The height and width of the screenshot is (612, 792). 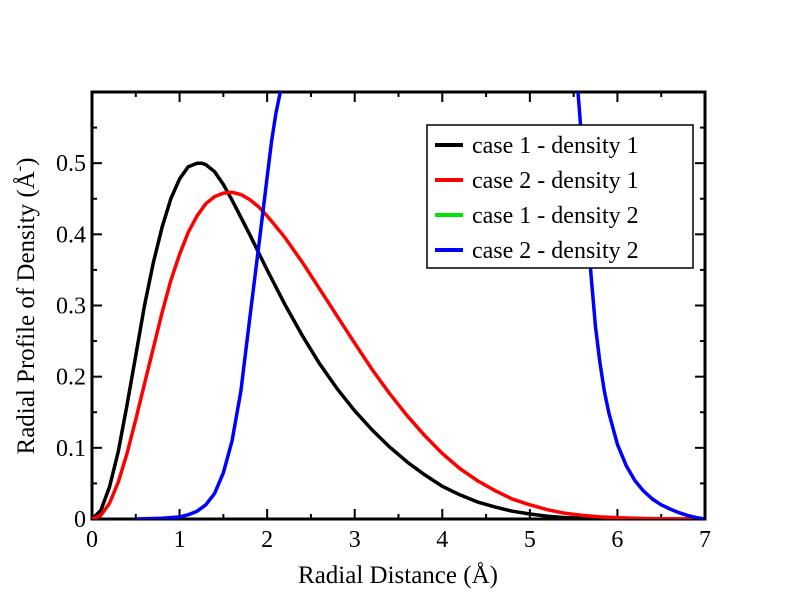 I want to click on x-tick-label: 4, so click(x=442, y=540).